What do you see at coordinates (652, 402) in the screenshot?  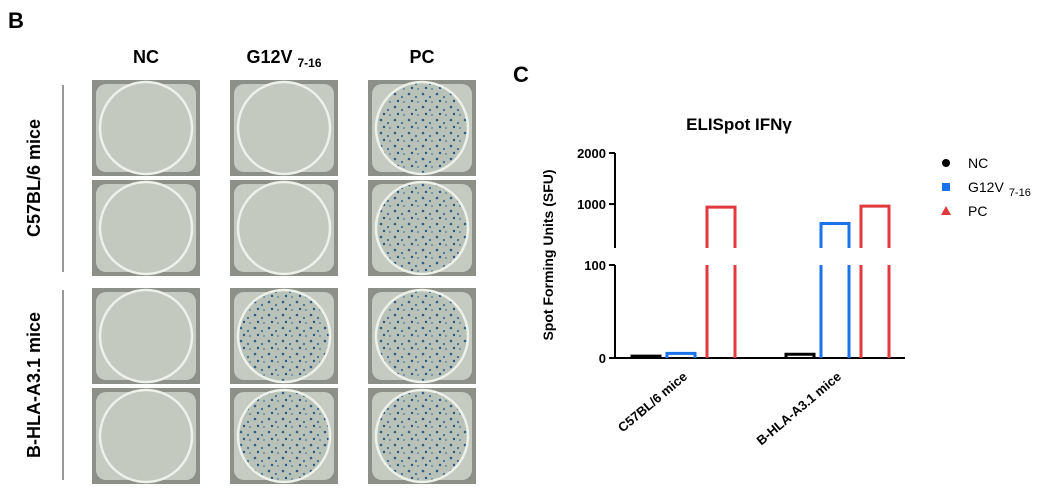 I see `x-tick-label: C57BL/6 mice` at bounding box center [652, 402].